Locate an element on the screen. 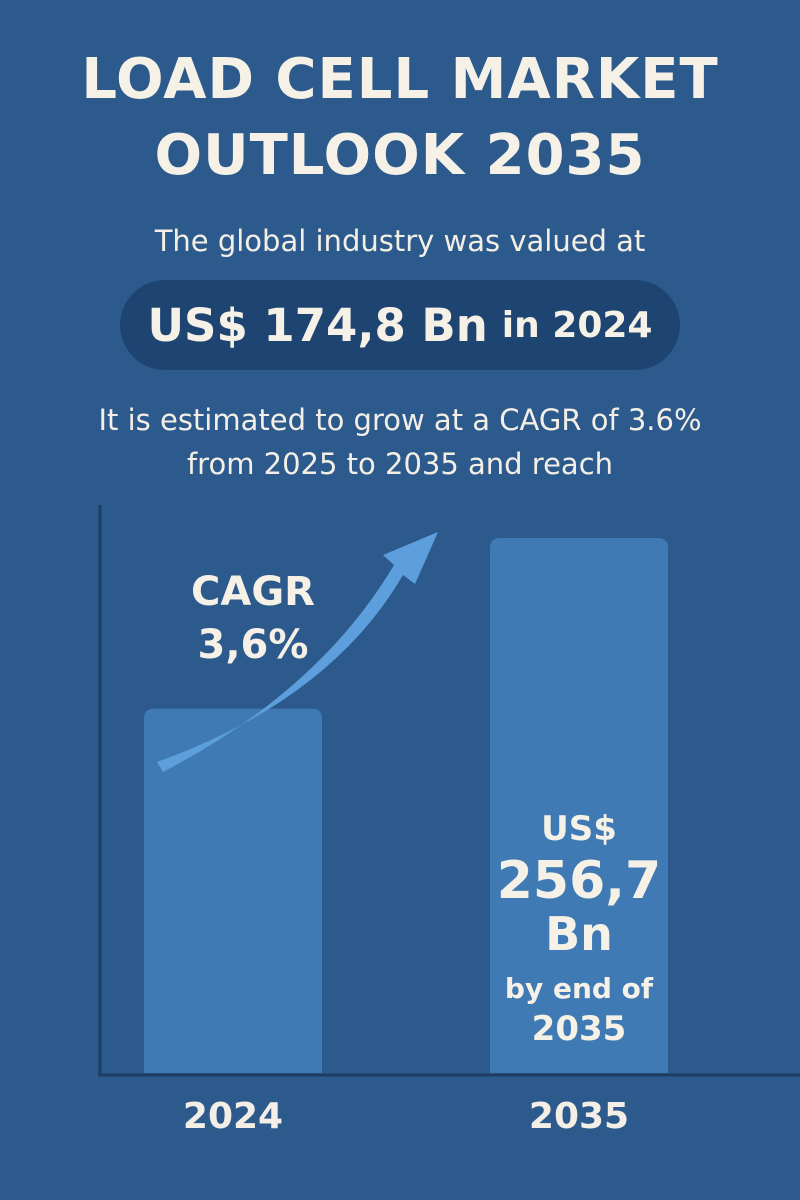 This screenshot has height=1200, width=800. valuation-pill: US$ 174,8 Bn in 2024 is located at coordinates (400, 325).